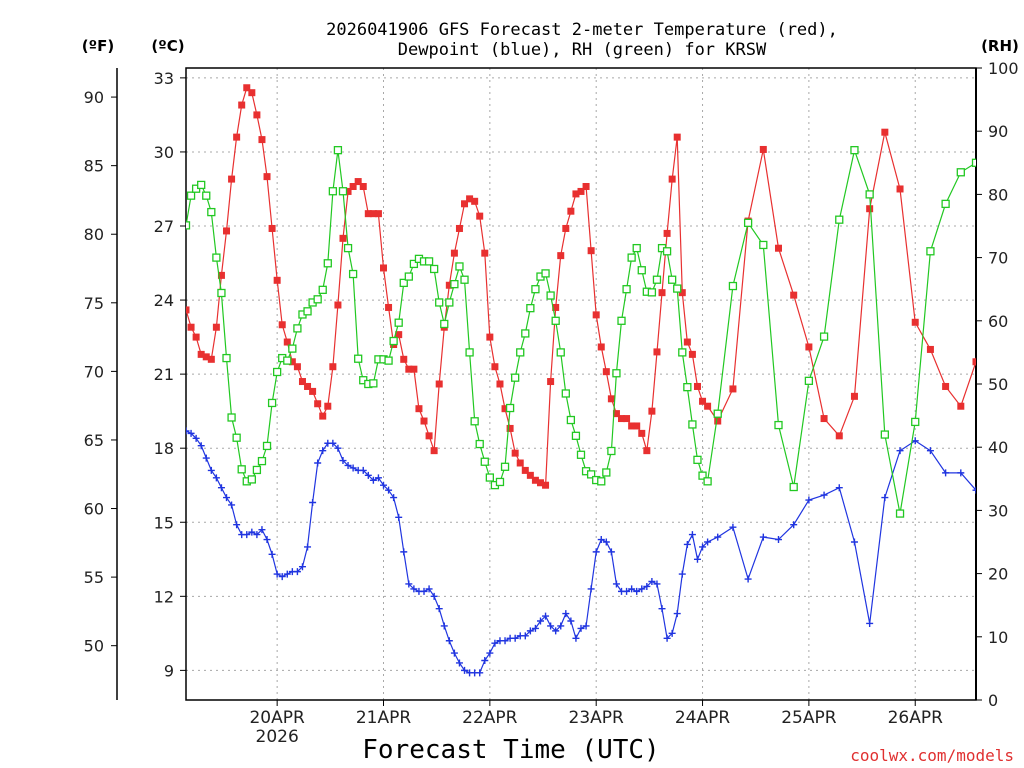 The image size is (1024, 768). What do you see at coordinates (164, 152) in the screenshot?
I see `celsius-tick-label: 30` at bounding box center [164, 152].